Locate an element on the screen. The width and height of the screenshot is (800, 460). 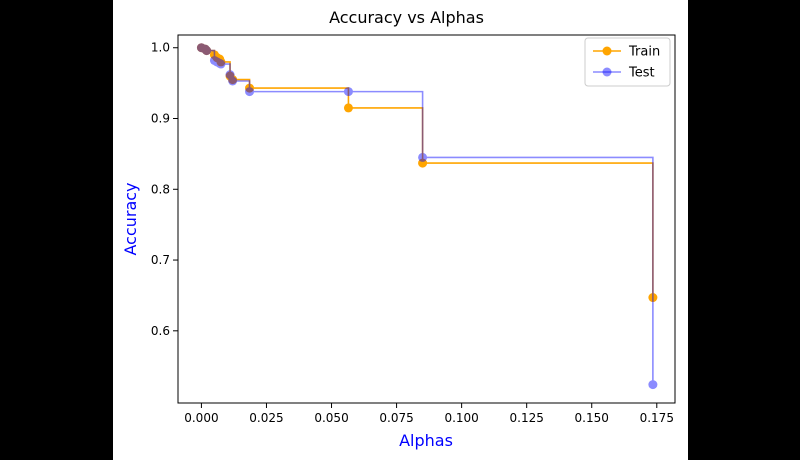
legend-label: Train is located at coordinates (644, 52).